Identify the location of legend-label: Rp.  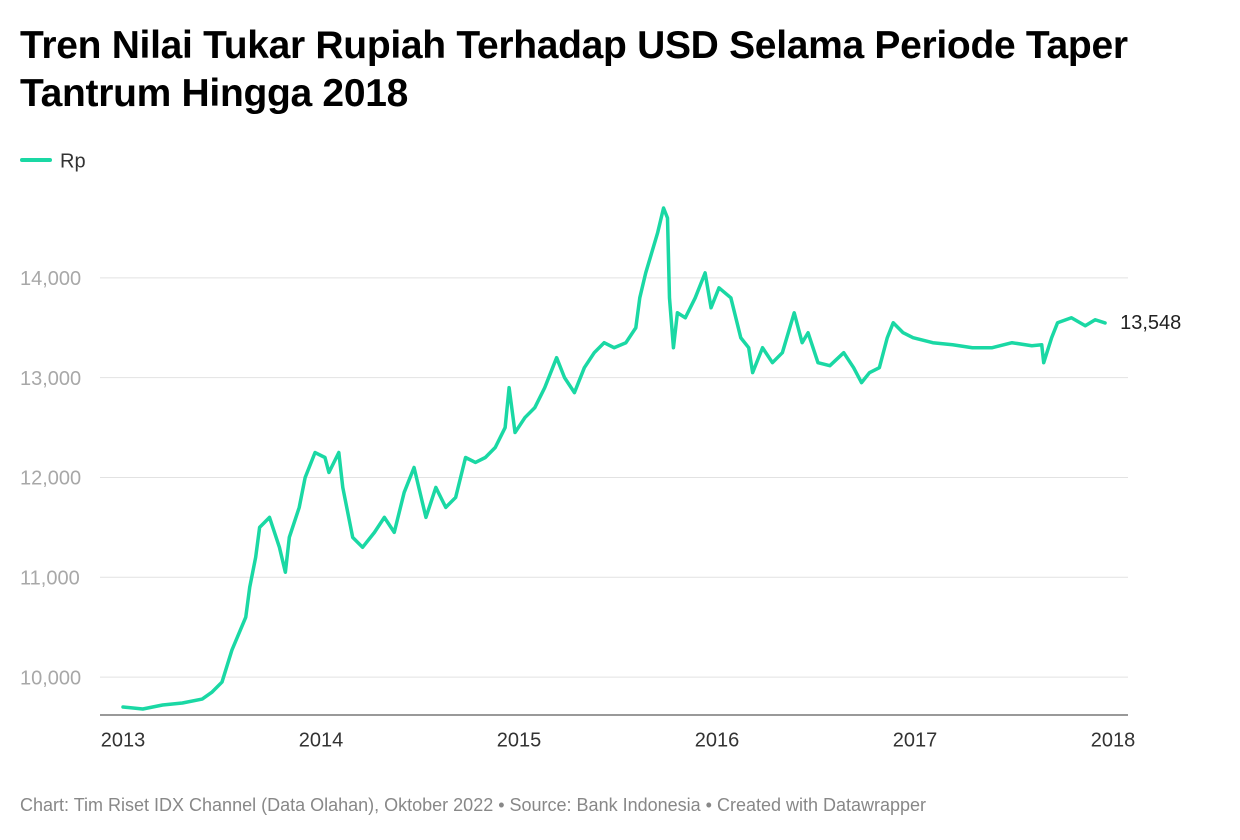
(73, 161).